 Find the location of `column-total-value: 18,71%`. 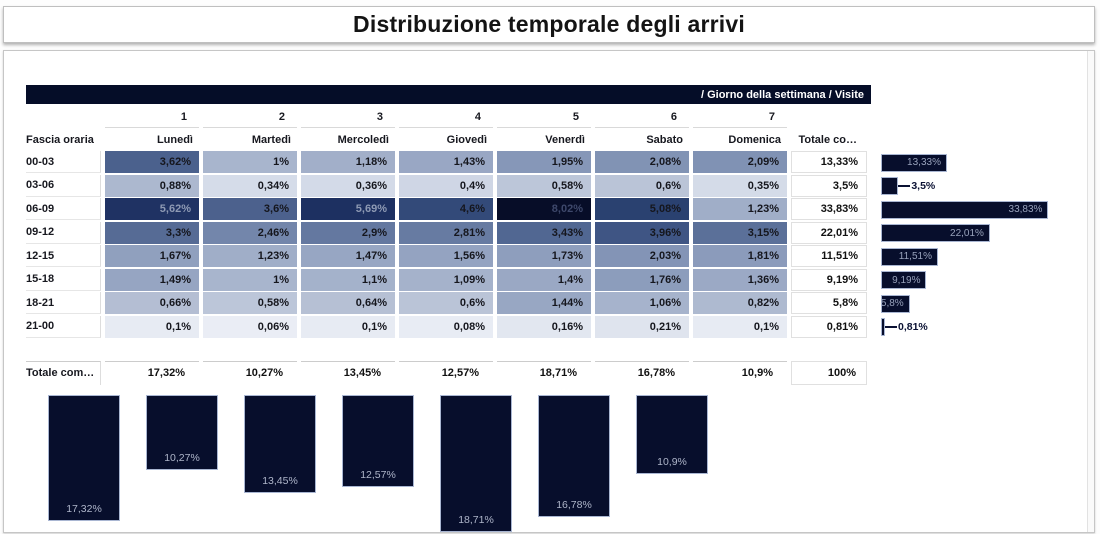

column-total-value: 18,71% is located at coordinates (544, 372).